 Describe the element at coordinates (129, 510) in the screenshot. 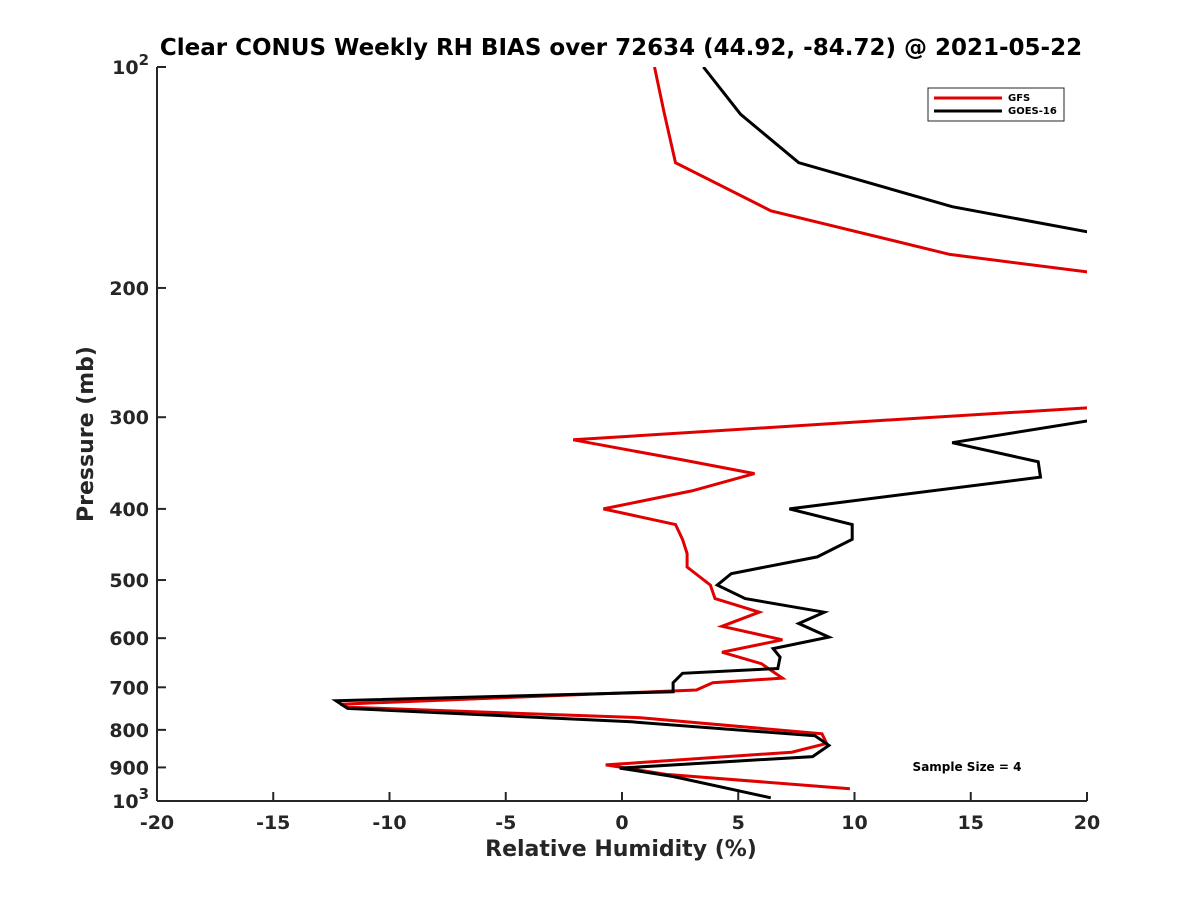

I see `y-tick-label: 400` at that location.